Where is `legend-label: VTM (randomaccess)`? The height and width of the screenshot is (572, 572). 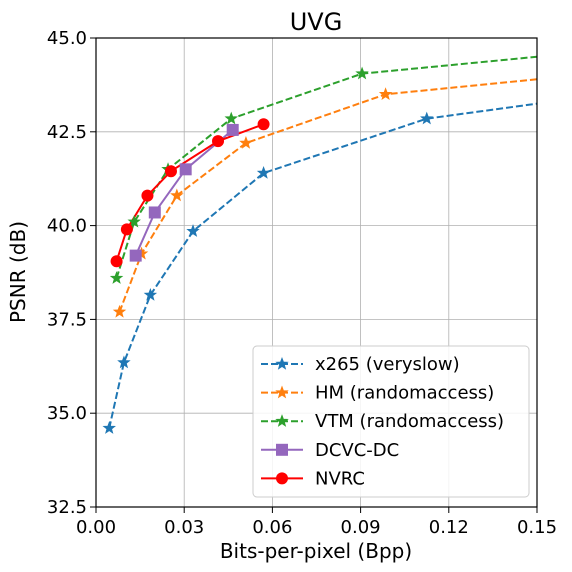
legend-label: VTM (randomaccess) is located at coordinates (409, 421).